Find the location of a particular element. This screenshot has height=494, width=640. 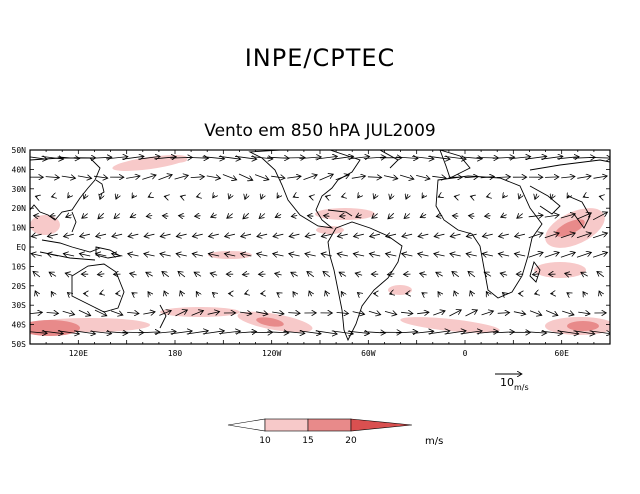

color-legend: 10 15 20 m/s is located at coordinates (335, 432).